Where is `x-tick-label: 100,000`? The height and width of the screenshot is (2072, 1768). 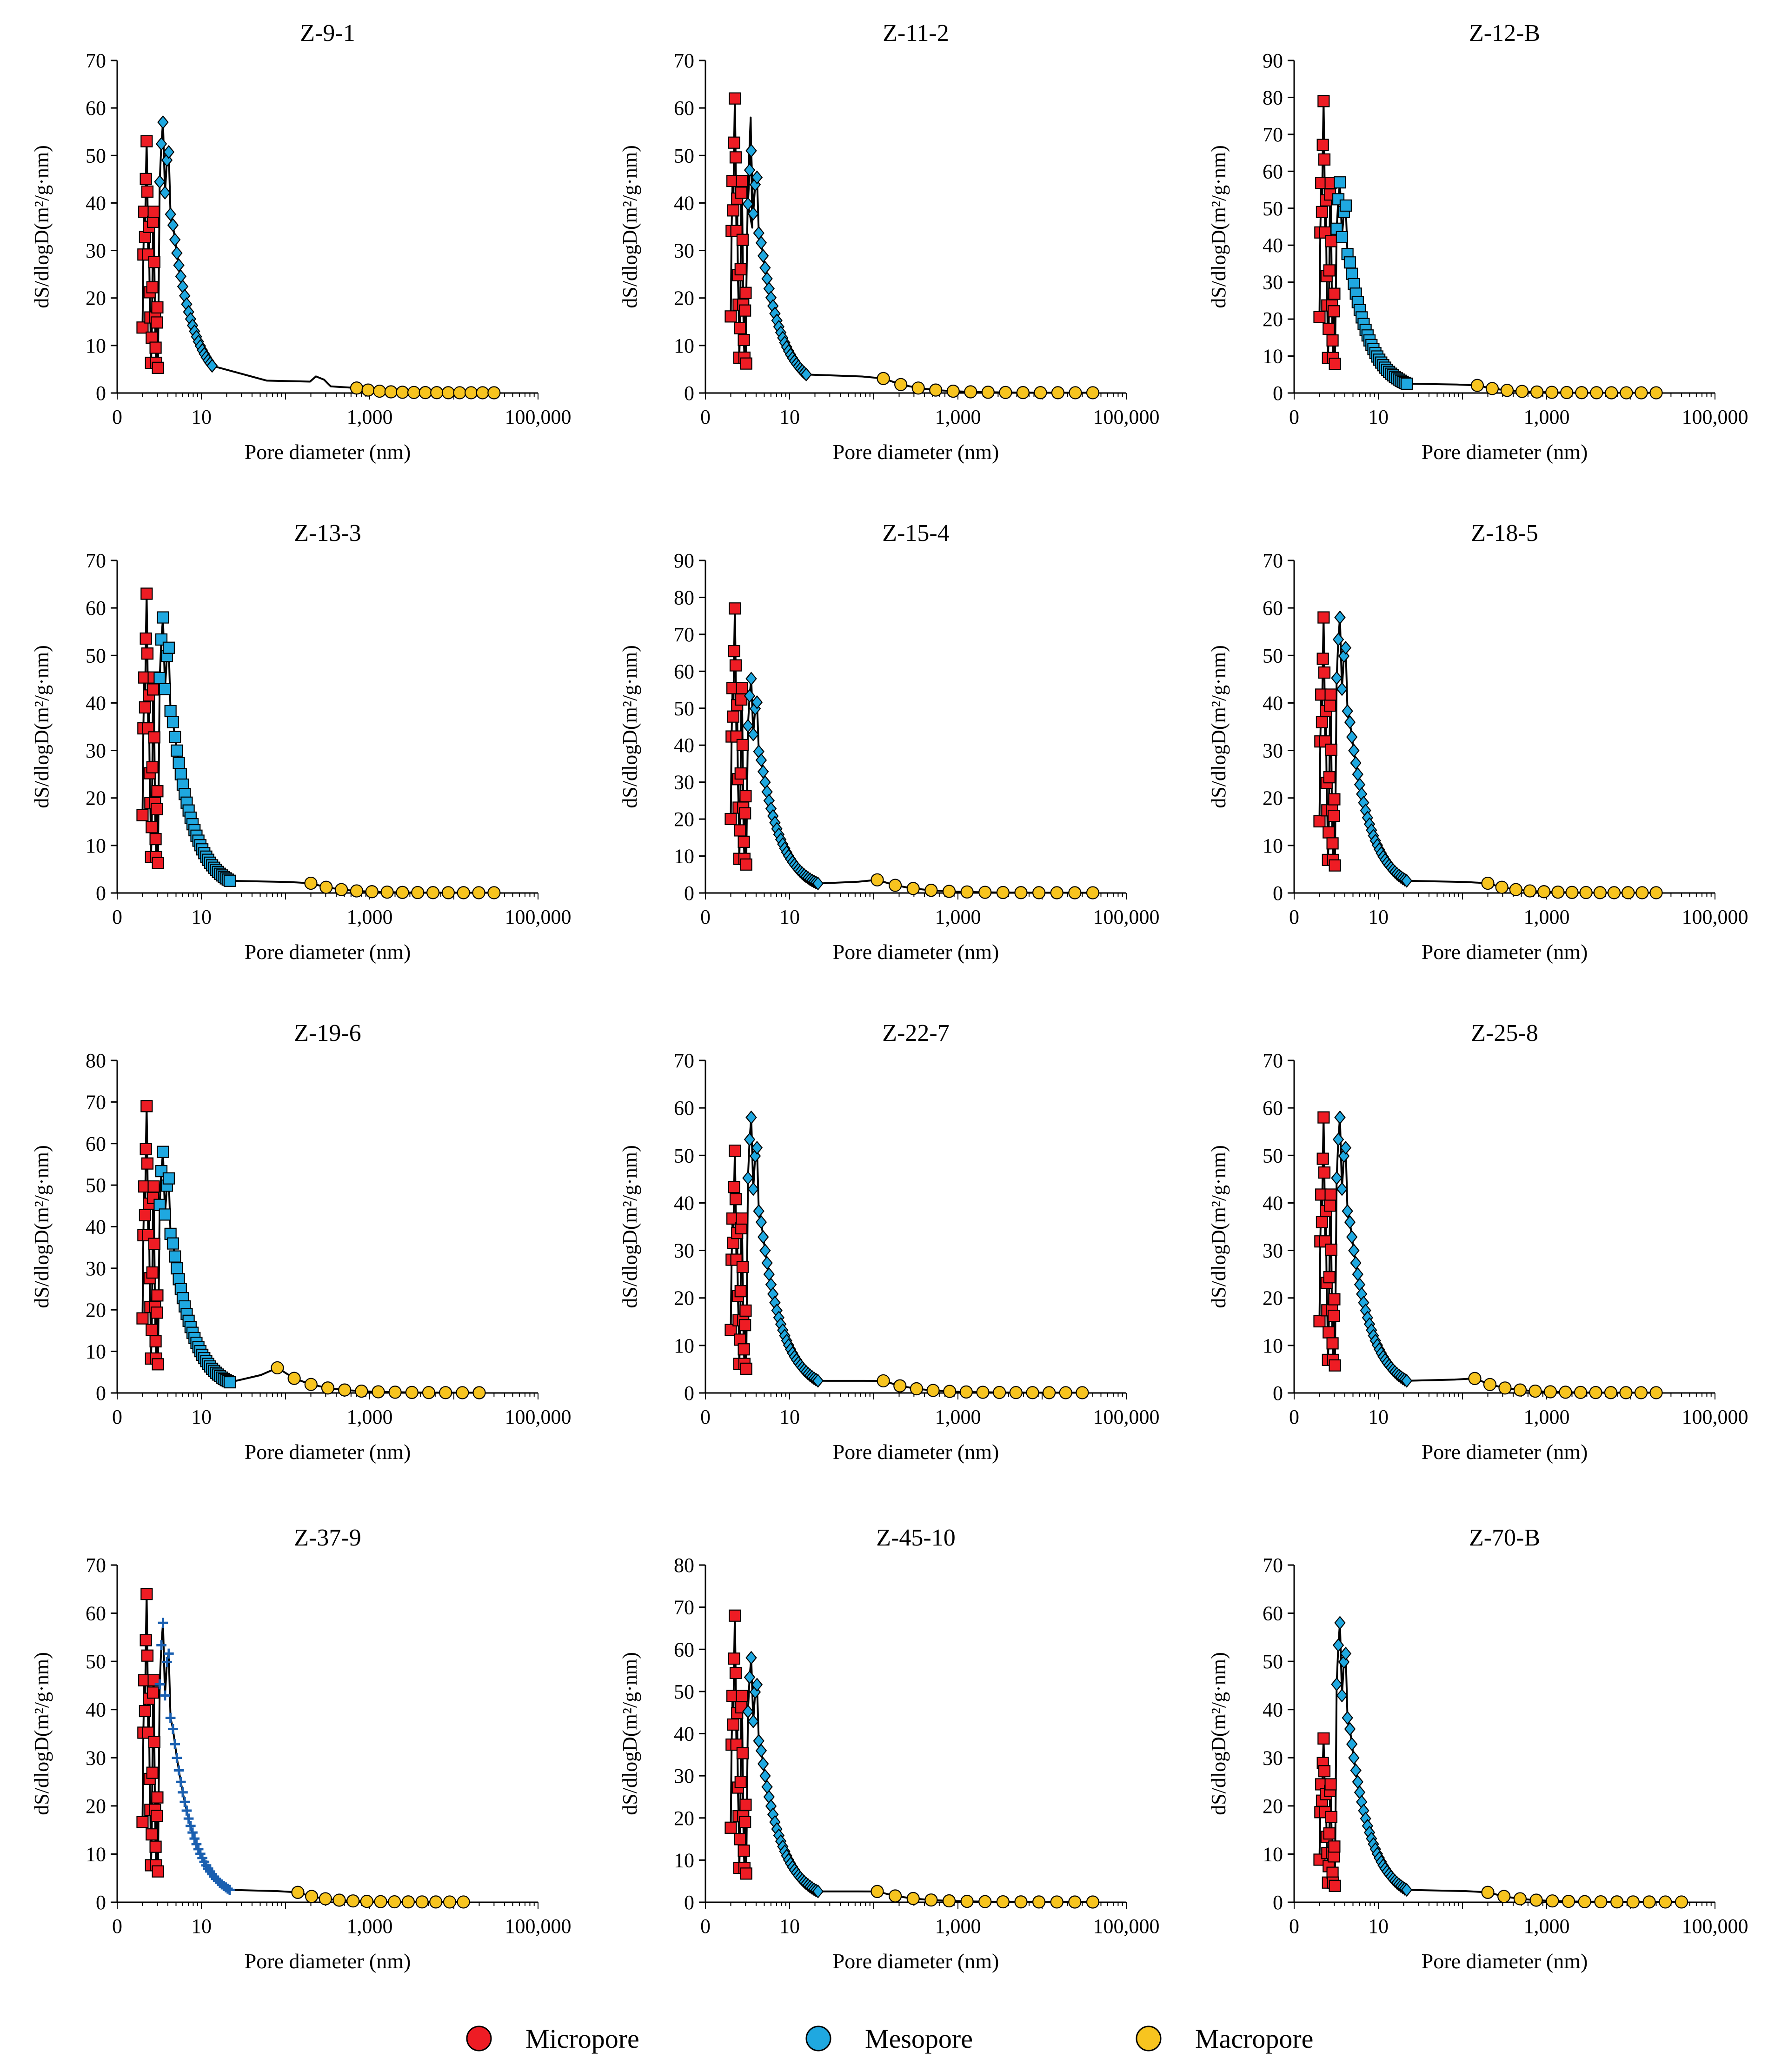 x-tick-label: 100,000 is located at coordinates (538, 917).